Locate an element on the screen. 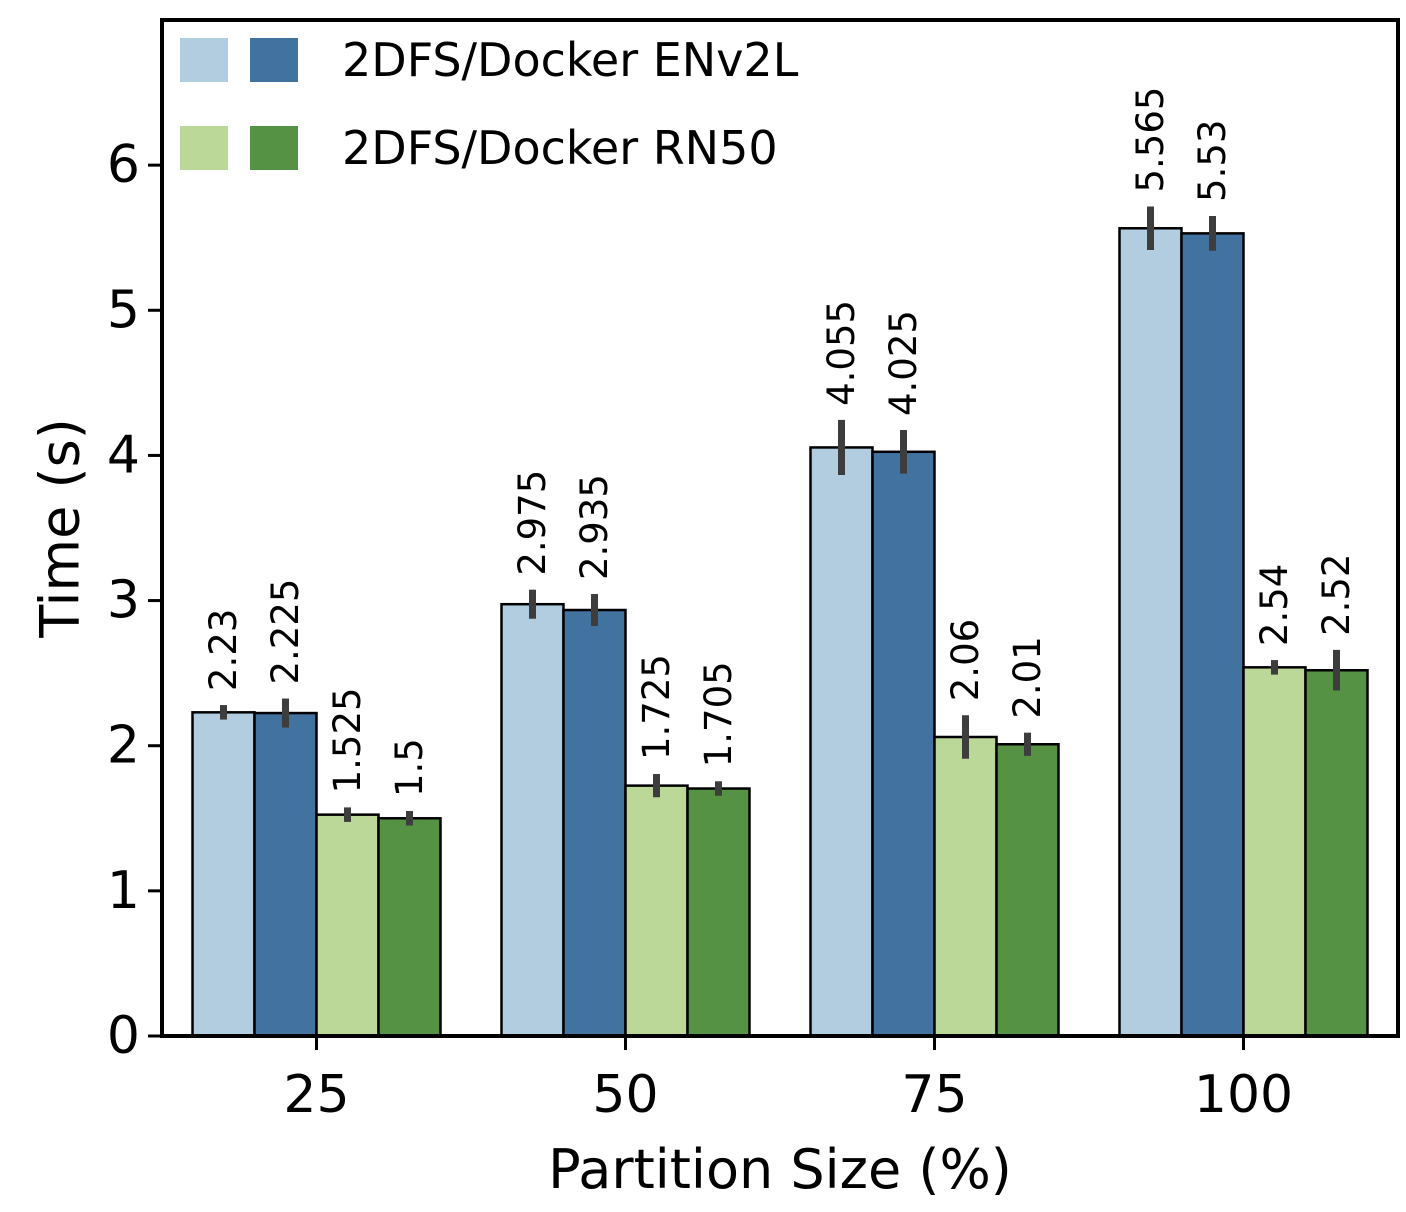 Image resolution: width=1406 pixels, height=1212 pixels. bar-value-label: 2.225 is located at coordinates (285, 632).